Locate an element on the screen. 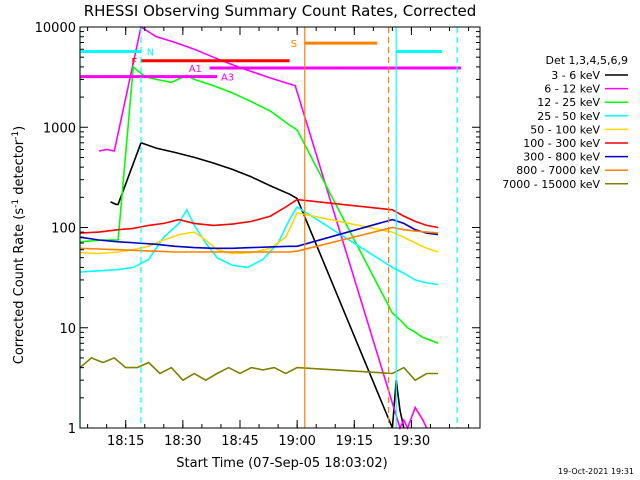 The width and height of the screenshot is (640, 480). series-line-300-800-kev is located at coordinates (259, 234).